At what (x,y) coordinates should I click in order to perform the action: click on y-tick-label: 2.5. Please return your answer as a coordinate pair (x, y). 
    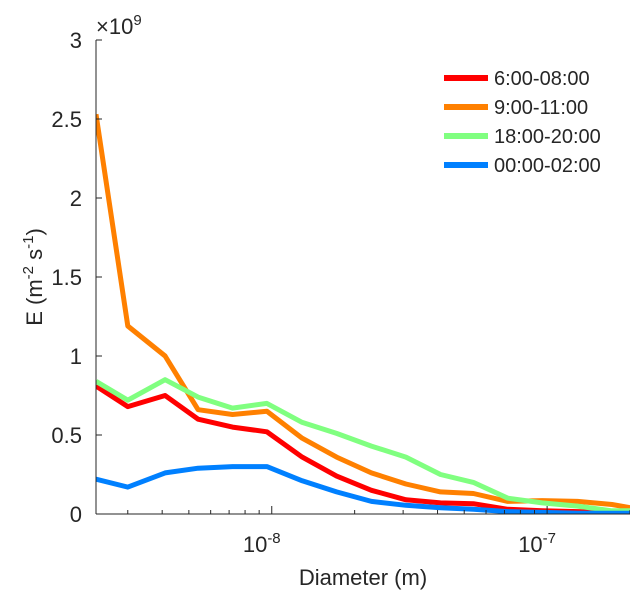
    Looking at the image, I should click on (66, 119).